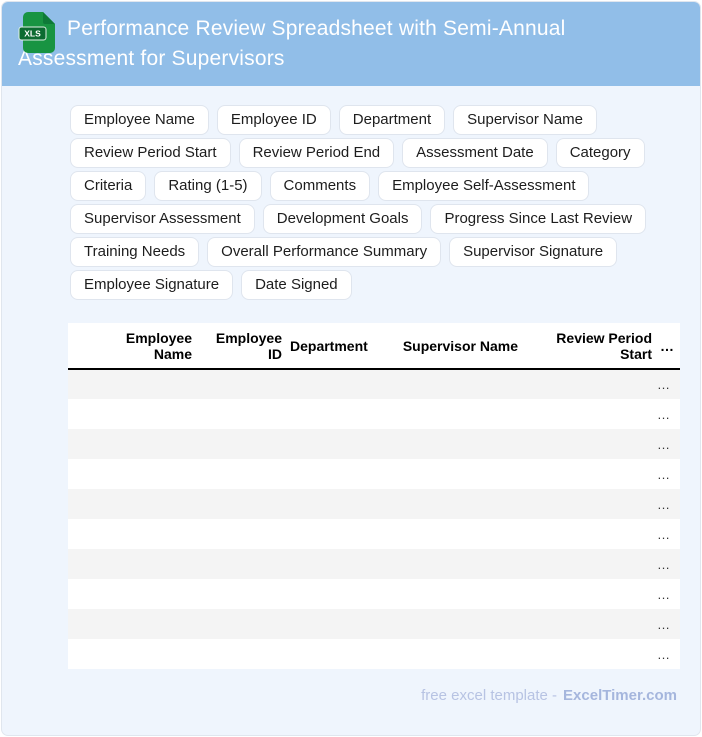  Describe the element at coordinates (273, 120) in the screenshot. I see `column-chip: Employee ID` at that location.